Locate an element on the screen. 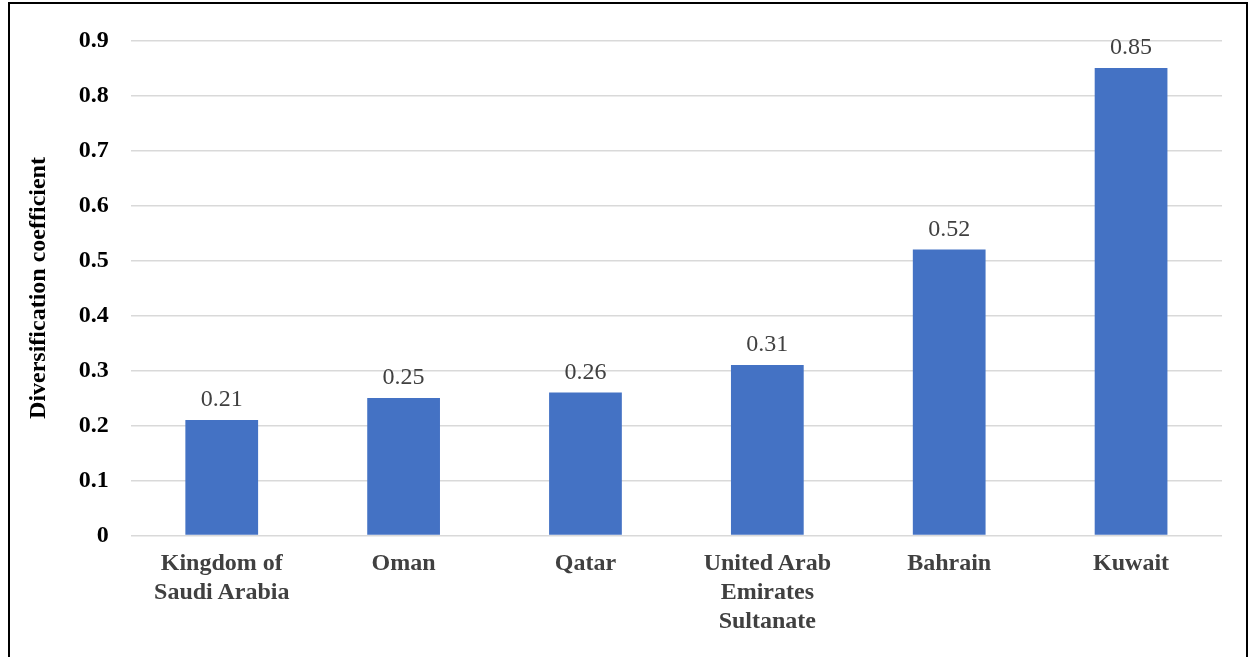 Image resolution: width=1251 pixels, height=657 pixels. y-tick-label: 0.2 is located at coordinates (93, 423).